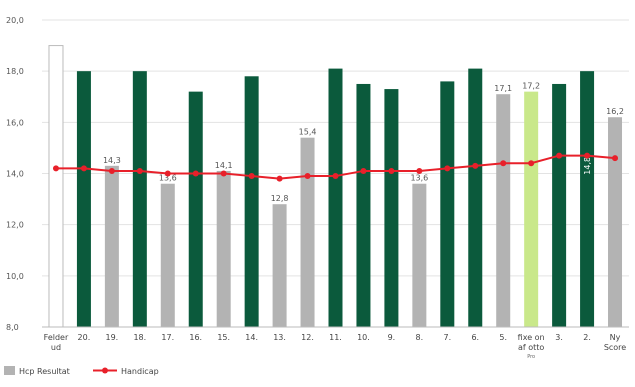 The height and width of the screenshot is (387, 635). What do you see at coordinates (251, 337) in the screenshot?
I see `x-tick-label: 14.` at bounding box center [251, 337].